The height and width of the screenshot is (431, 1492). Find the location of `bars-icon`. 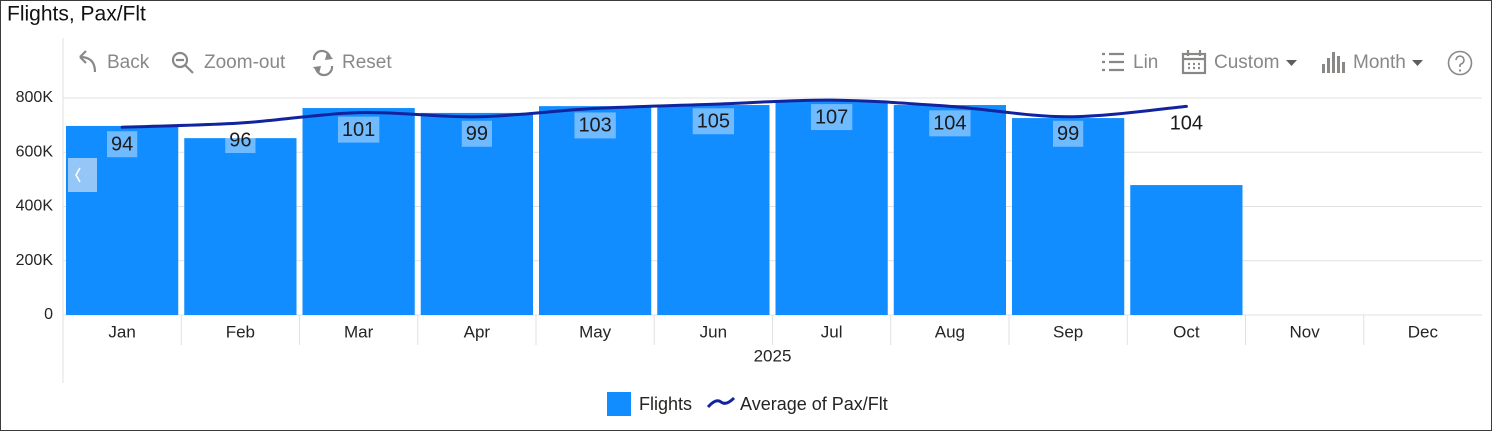

bars-icon is located at coordinates (1333, 62).